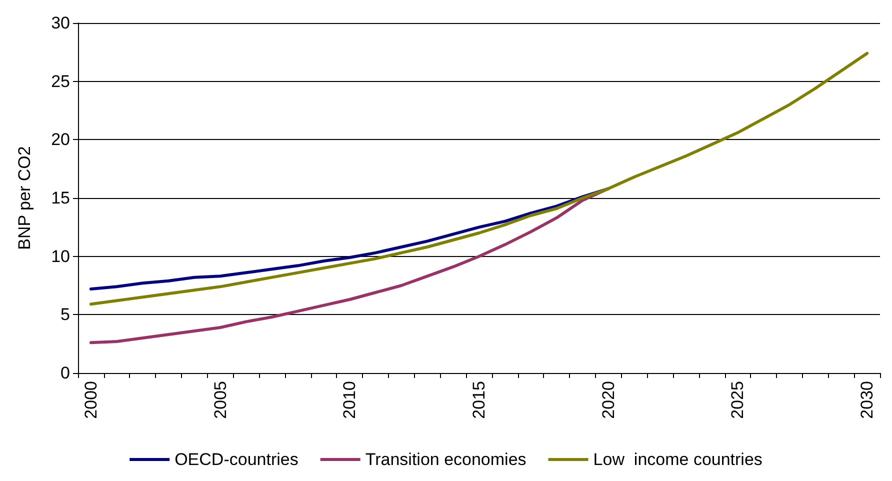 Image resolution: width=892 pixels, height=481 pixels. I want to click on y-tick-label: 15, so click(60, 198).